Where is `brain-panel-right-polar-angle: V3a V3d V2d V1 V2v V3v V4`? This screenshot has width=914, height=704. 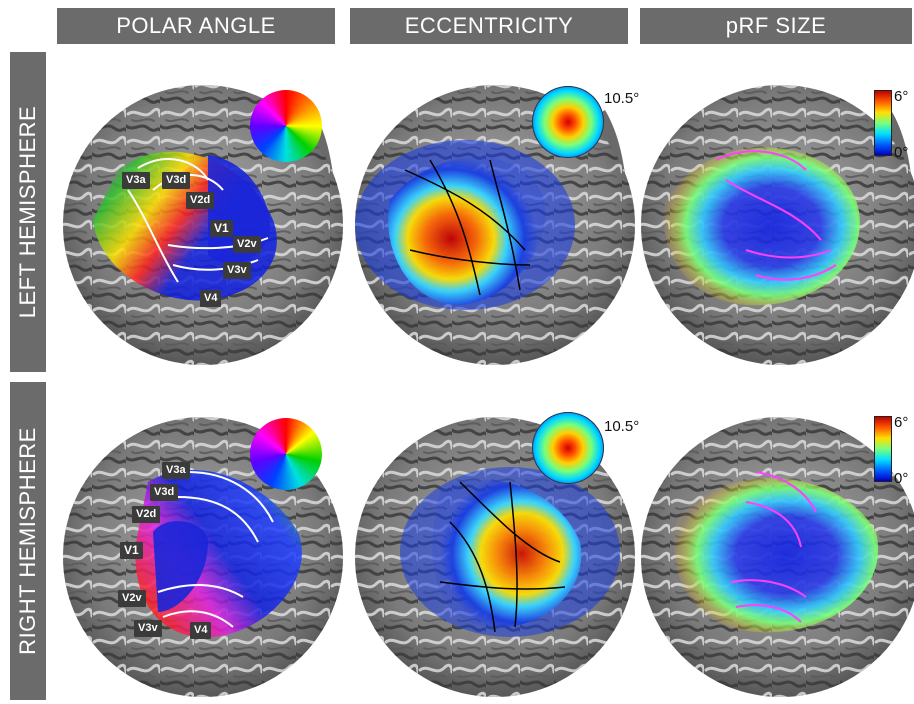
brain-panel-right-polar-angle: V3a V3d V2d V1 V2v V3v V4 is located at coordinates (203, 542).